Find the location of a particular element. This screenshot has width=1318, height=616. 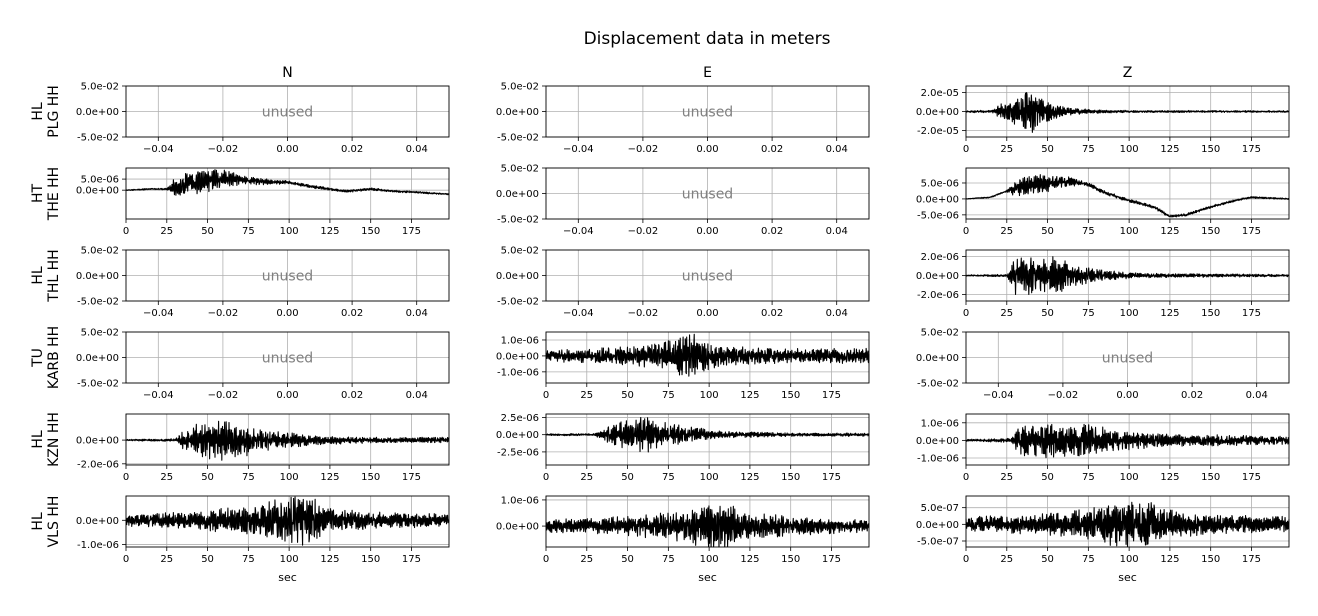

figure-title: Displacement data in meters is located at coordinates (707, 39).